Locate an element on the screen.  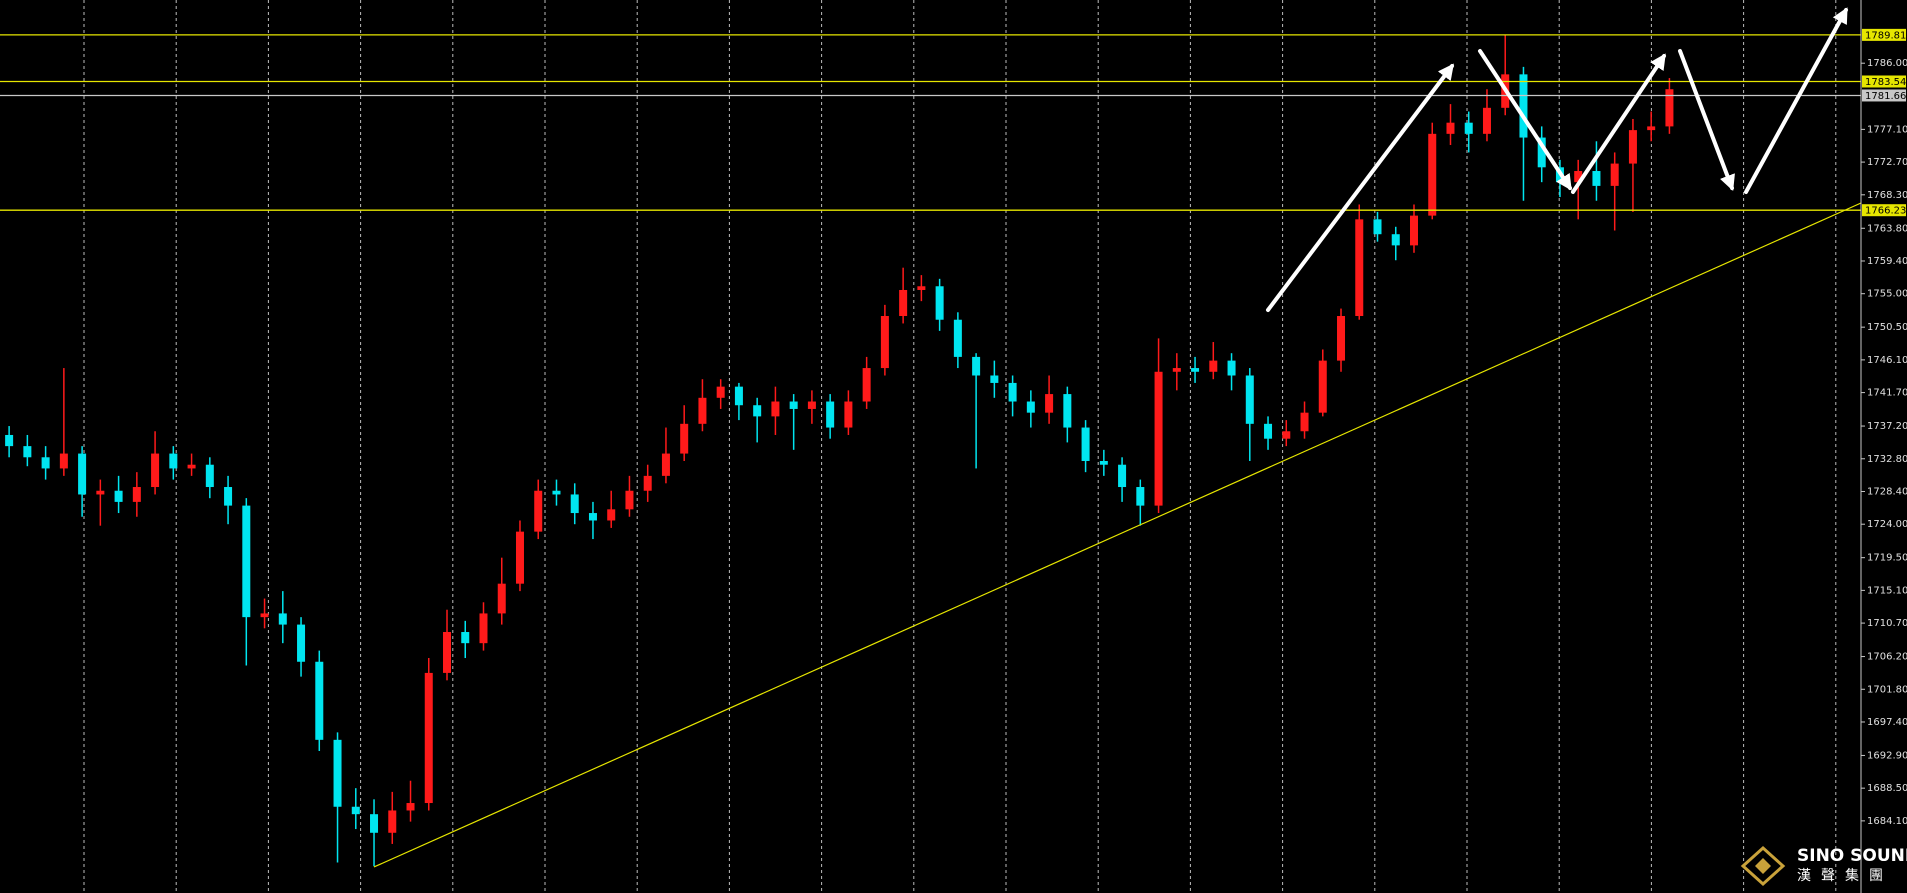
y-tick-label: 1688.50 is located at coordinates (1887, 788).